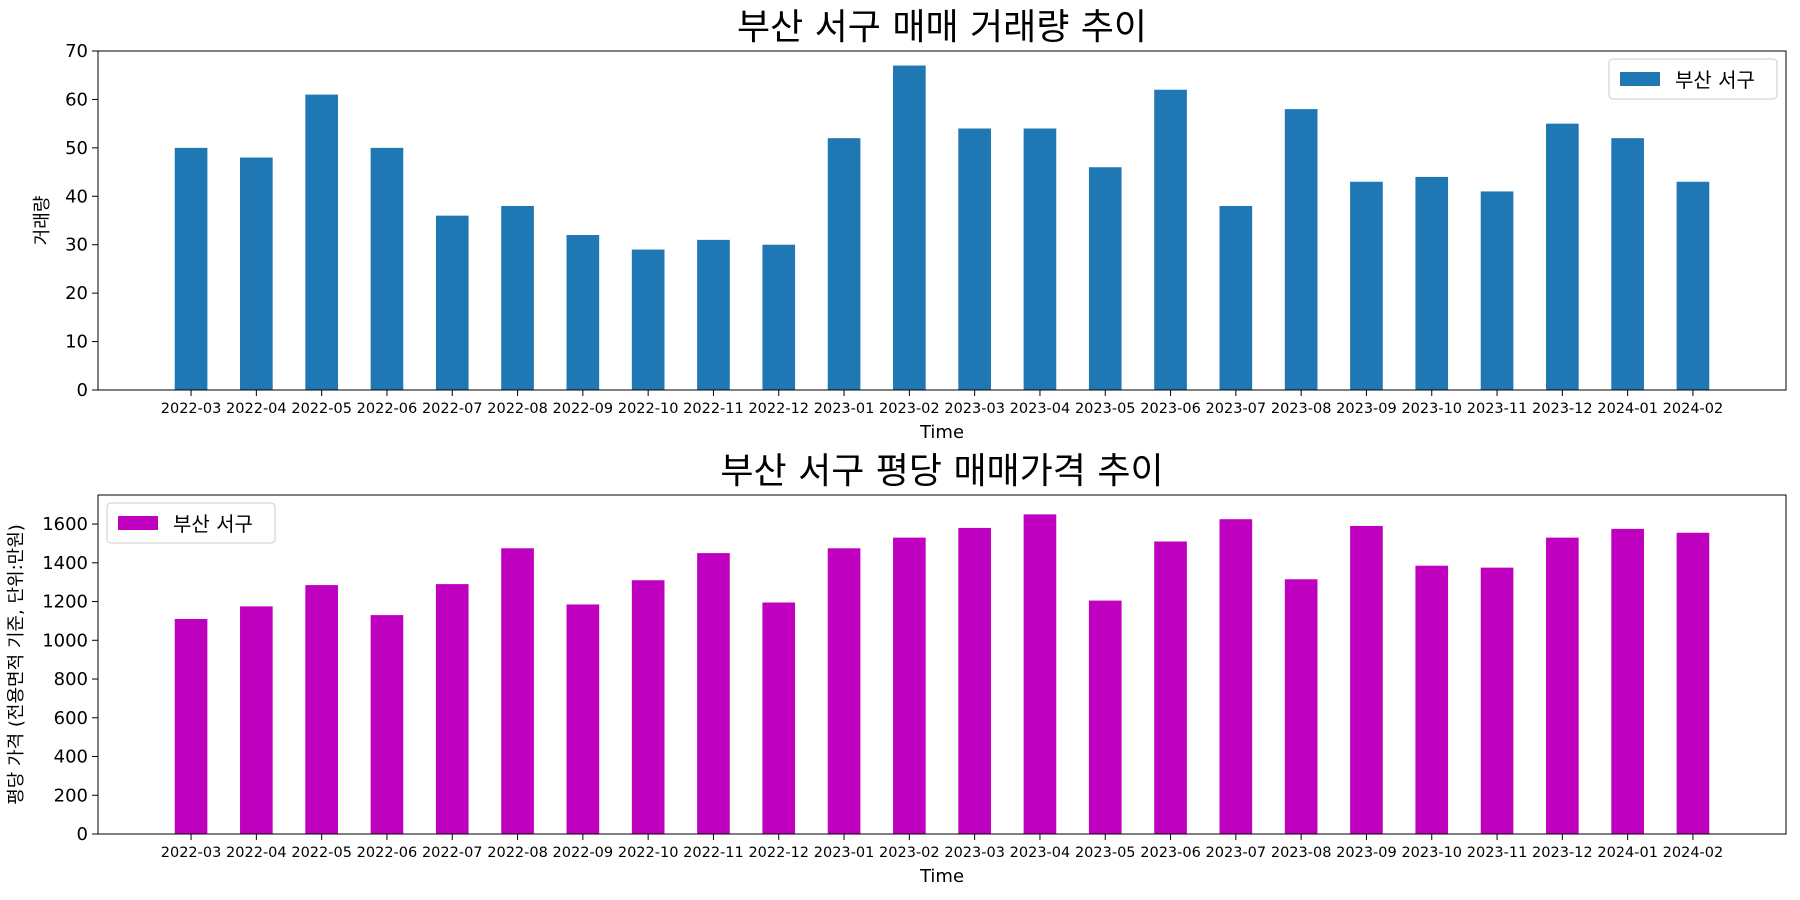 This screenshot has height=900, width=1800. What do you see at coordinates (76, 342) in the screenshot?
I see `ytick-label: 10` at bounding box center [76, 342].